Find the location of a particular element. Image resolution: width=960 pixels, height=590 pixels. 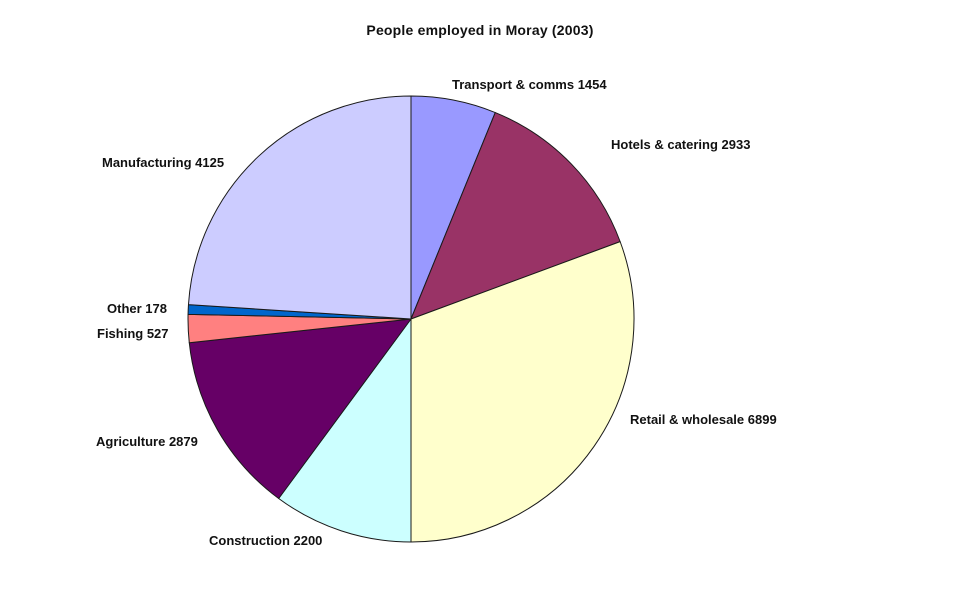

pie-label-transport-comms: Transport & comms 1454 is located at coordinates (529, 84).